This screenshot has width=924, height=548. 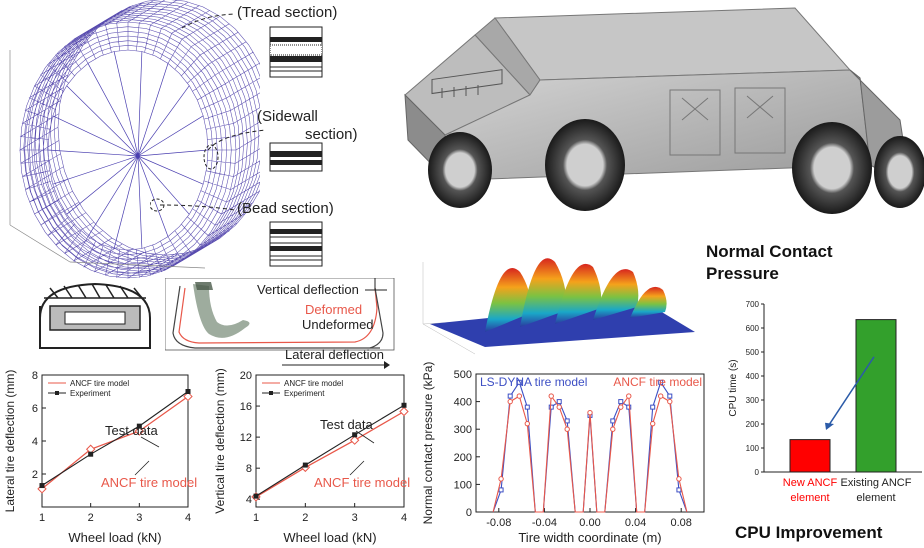 What do you see at coordinates (35, 376) in the screenshot?
I see `y-tick-label: 8` at bounding box center [35, 376].